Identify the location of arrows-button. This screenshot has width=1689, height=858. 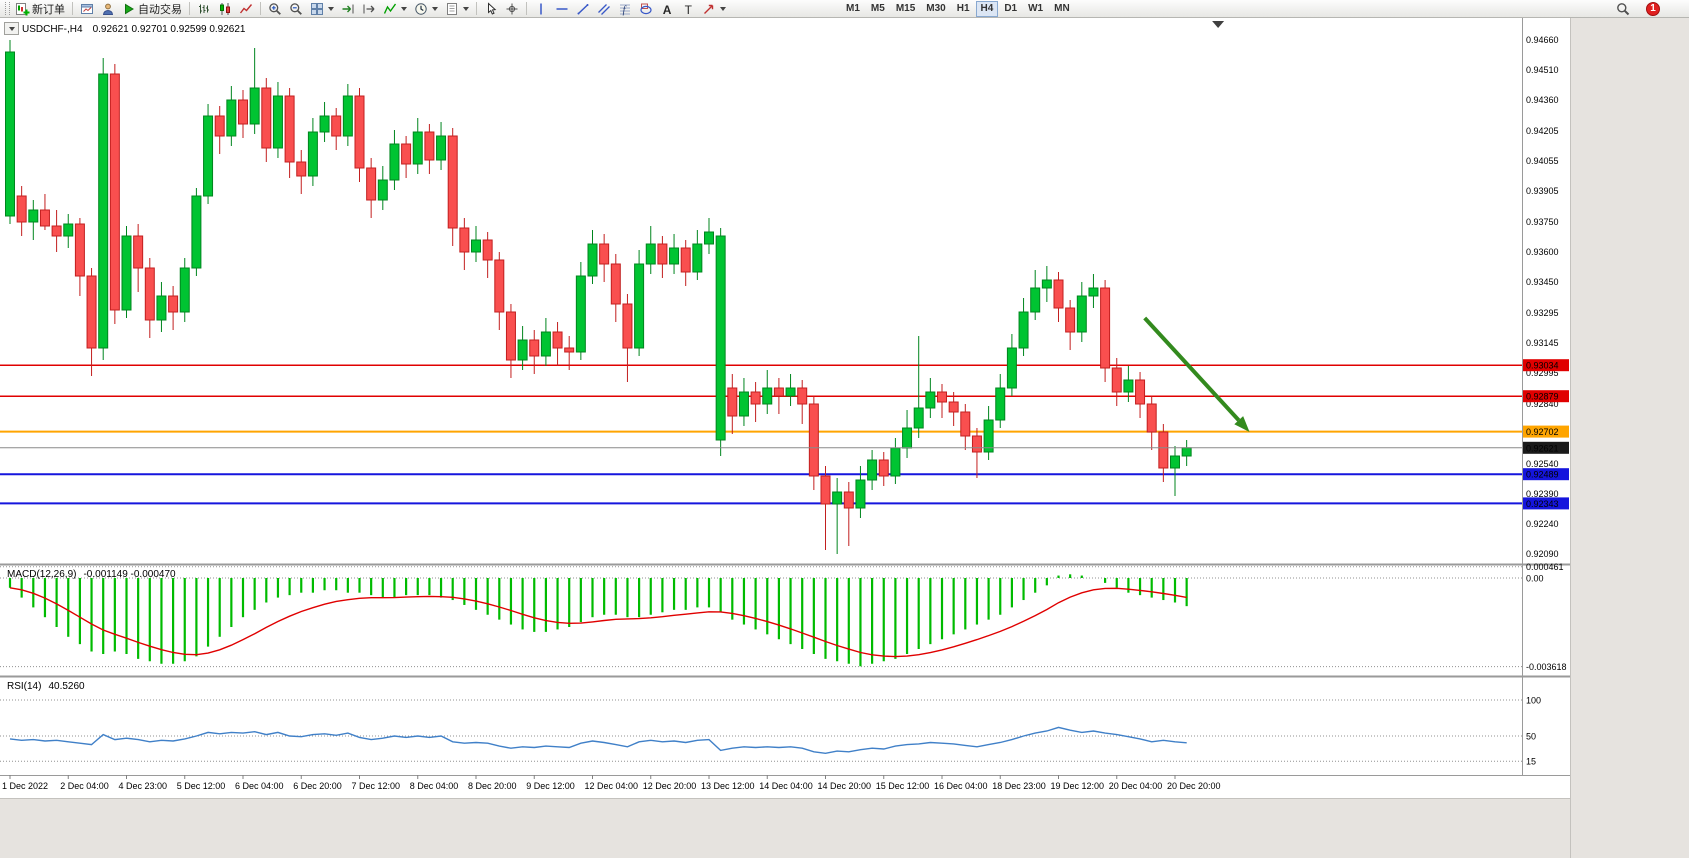
(714, 9).